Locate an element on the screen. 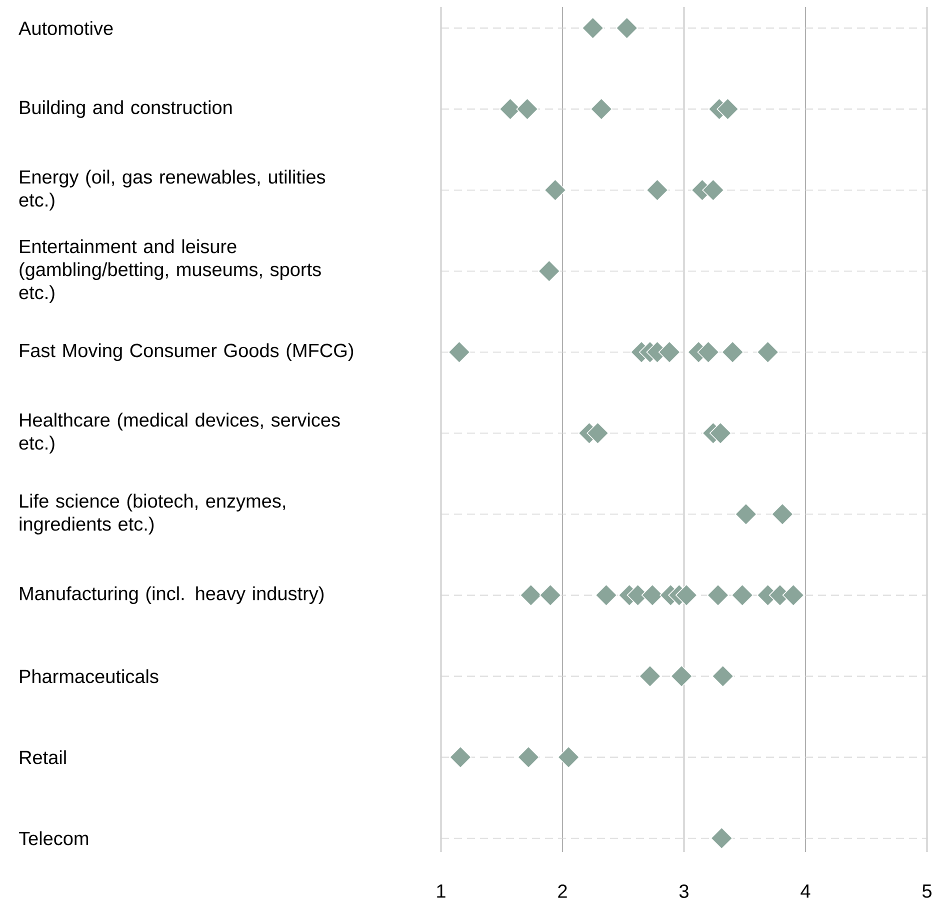  x-tick-label: 1 is located at coordinates (441, 891).